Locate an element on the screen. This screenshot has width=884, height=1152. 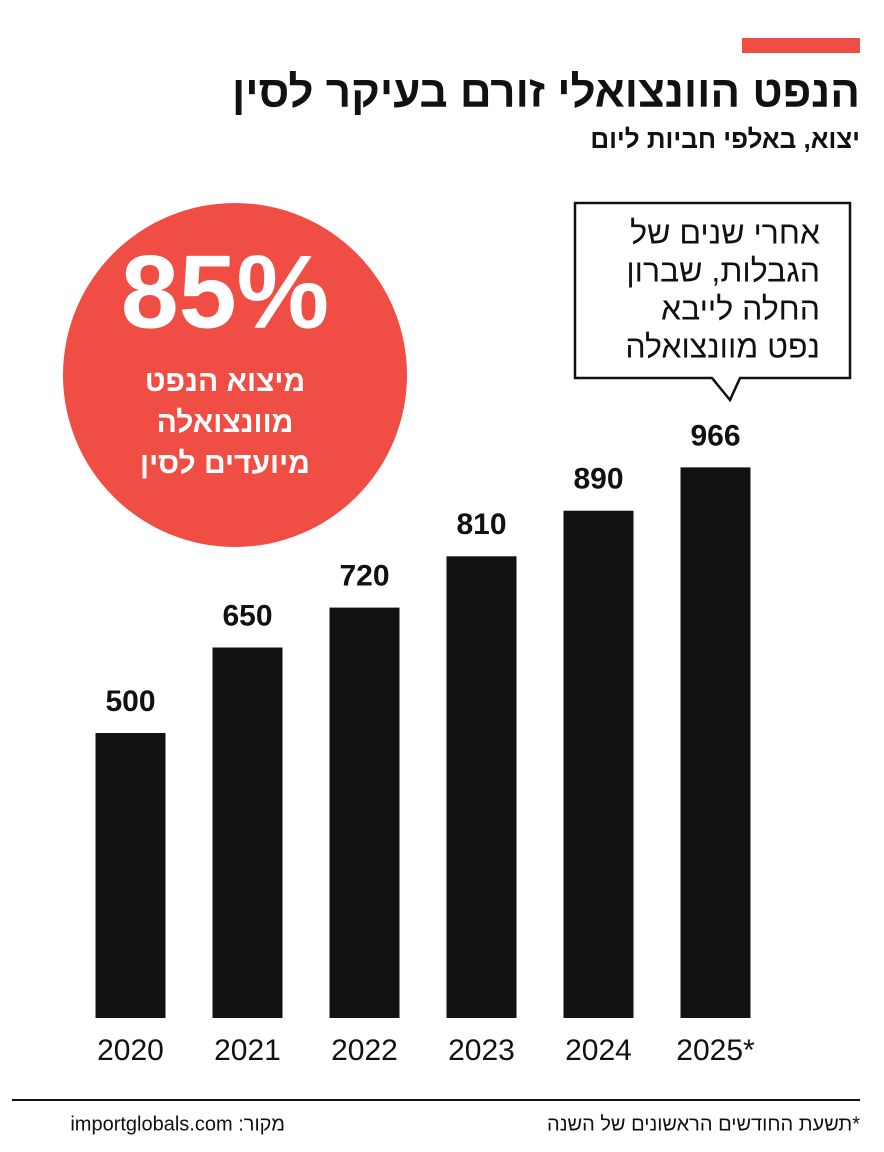
value-label: 810 is located at coordinates (481, 524).